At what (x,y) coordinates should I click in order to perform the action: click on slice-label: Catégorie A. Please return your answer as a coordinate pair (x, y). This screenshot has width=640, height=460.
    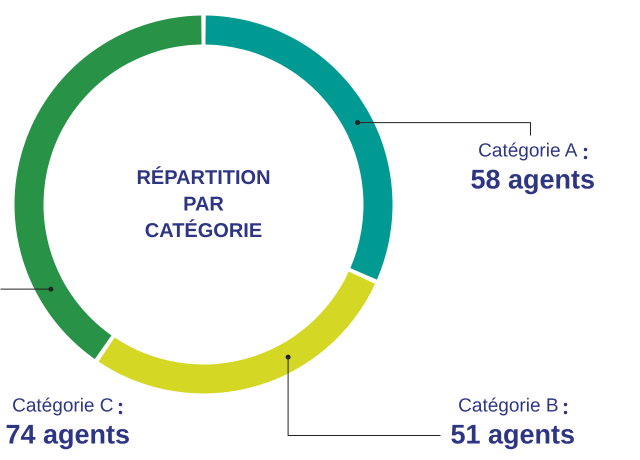
    Looking at the image, I should click on (528, 151).